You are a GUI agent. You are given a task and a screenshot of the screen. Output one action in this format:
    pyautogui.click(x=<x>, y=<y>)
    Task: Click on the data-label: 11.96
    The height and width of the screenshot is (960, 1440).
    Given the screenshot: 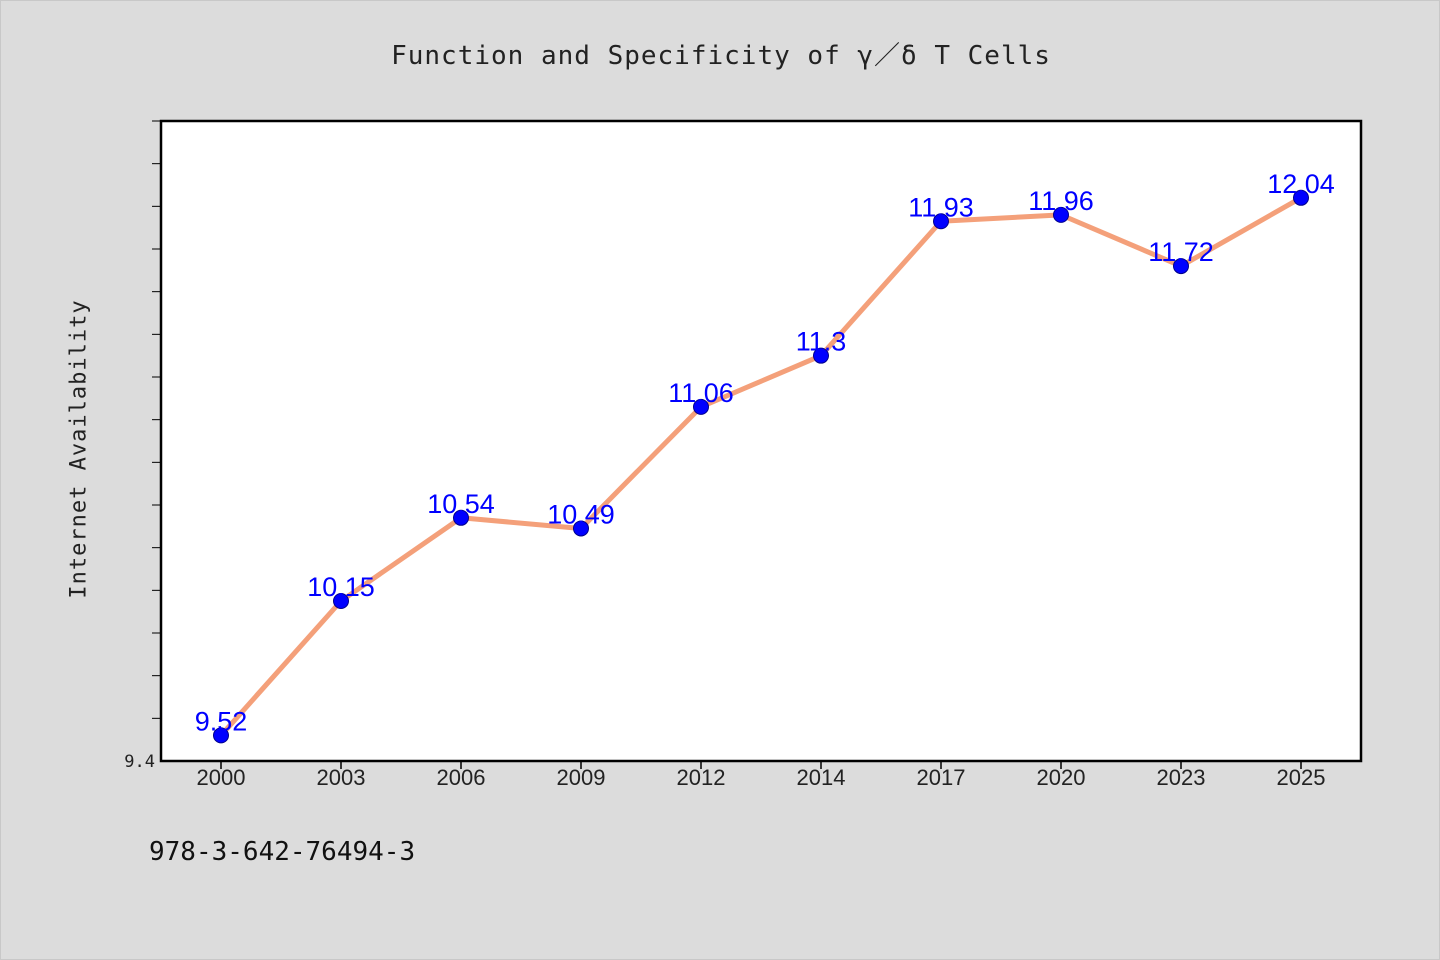 What is the action you would take?
    pyautogui.click(x=1061, y=201)
    